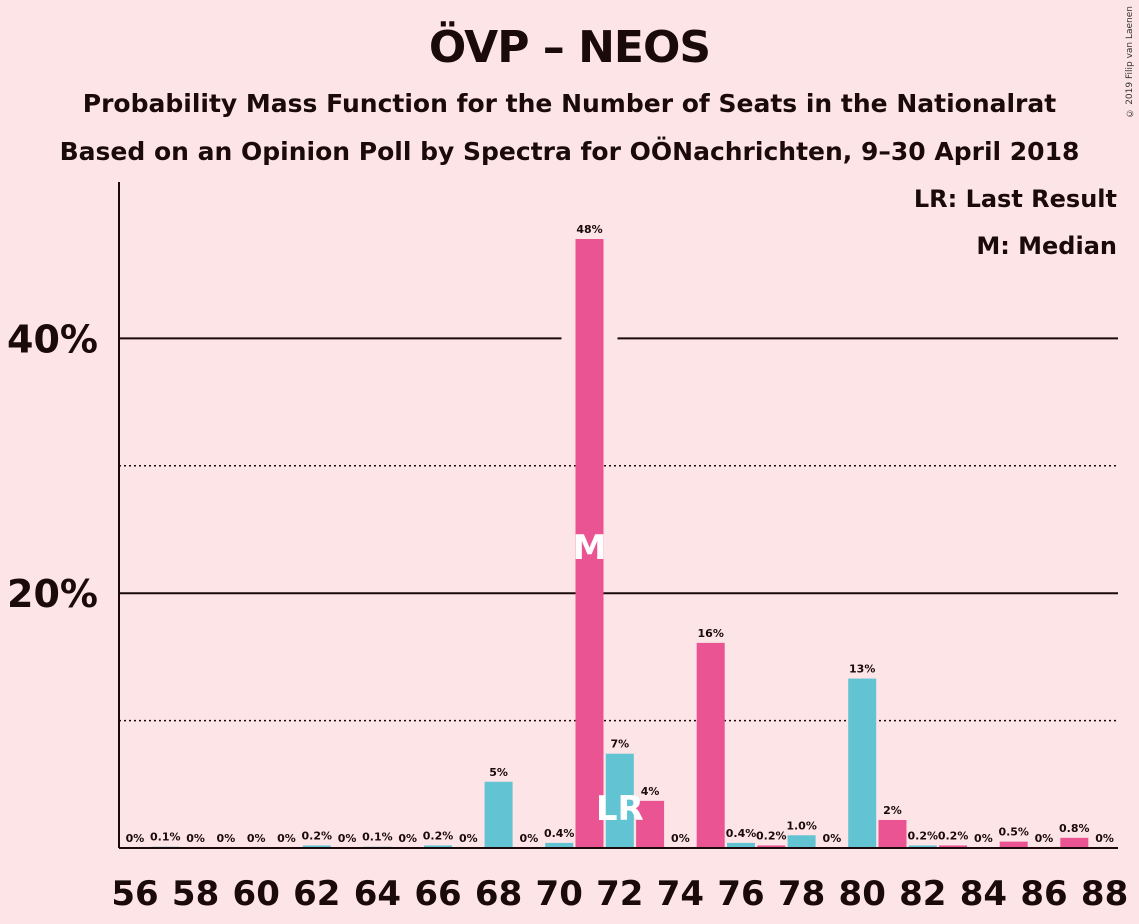 This screenshot has height=924, width=1139. What do you see at coordinates (1015, 199) in the screenshot?
I see `legend-last-result: LR: Last Result` at bounding box center [1015, 199].